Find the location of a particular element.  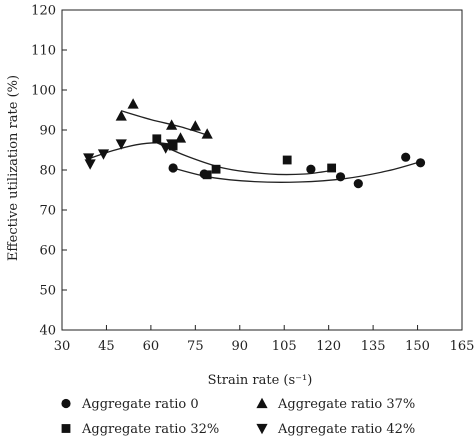

data-markers is located at coordinates (254, 143).